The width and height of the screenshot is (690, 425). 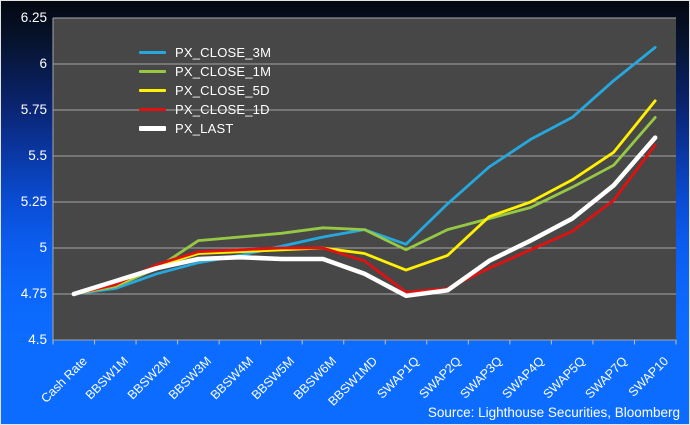 What do you see at coordinates (33, 17) in the screenshot?
I see `y-tick-label: 6.25` at bounding box center [33, 17].